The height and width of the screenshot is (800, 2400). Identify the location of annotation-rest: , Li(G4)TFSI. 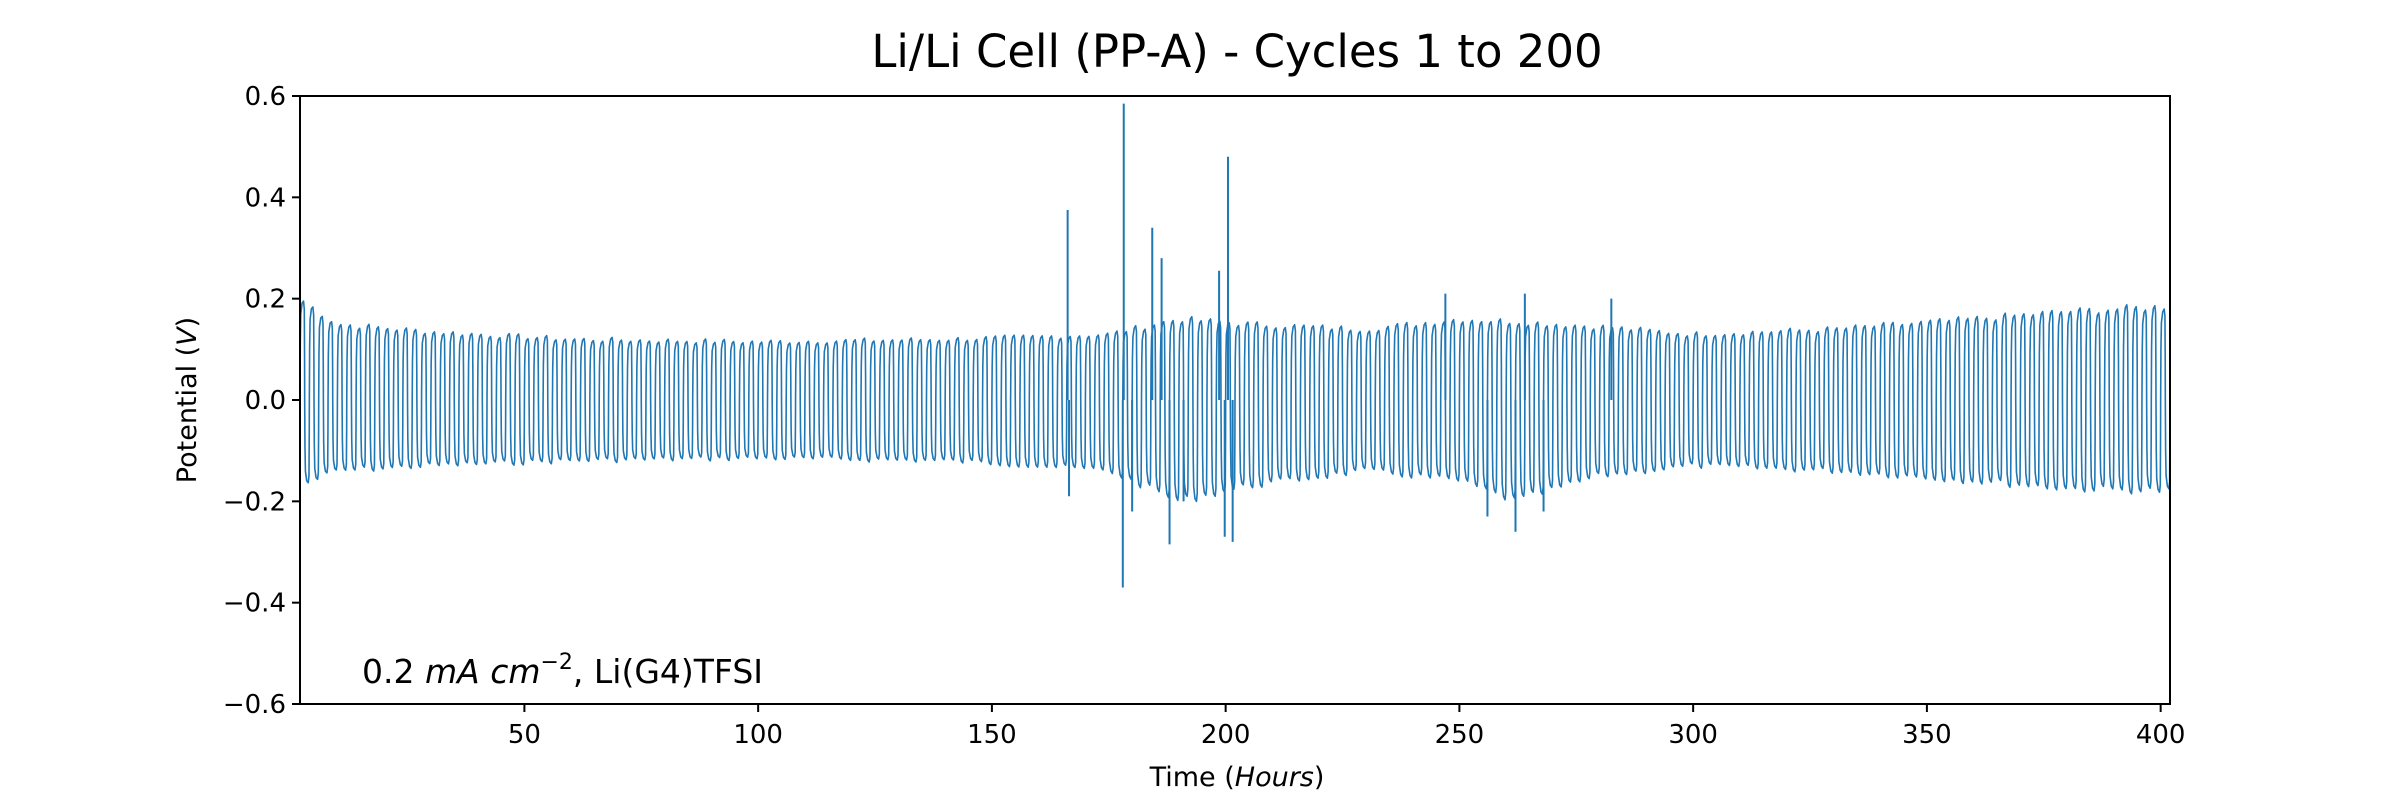
(668, 671).